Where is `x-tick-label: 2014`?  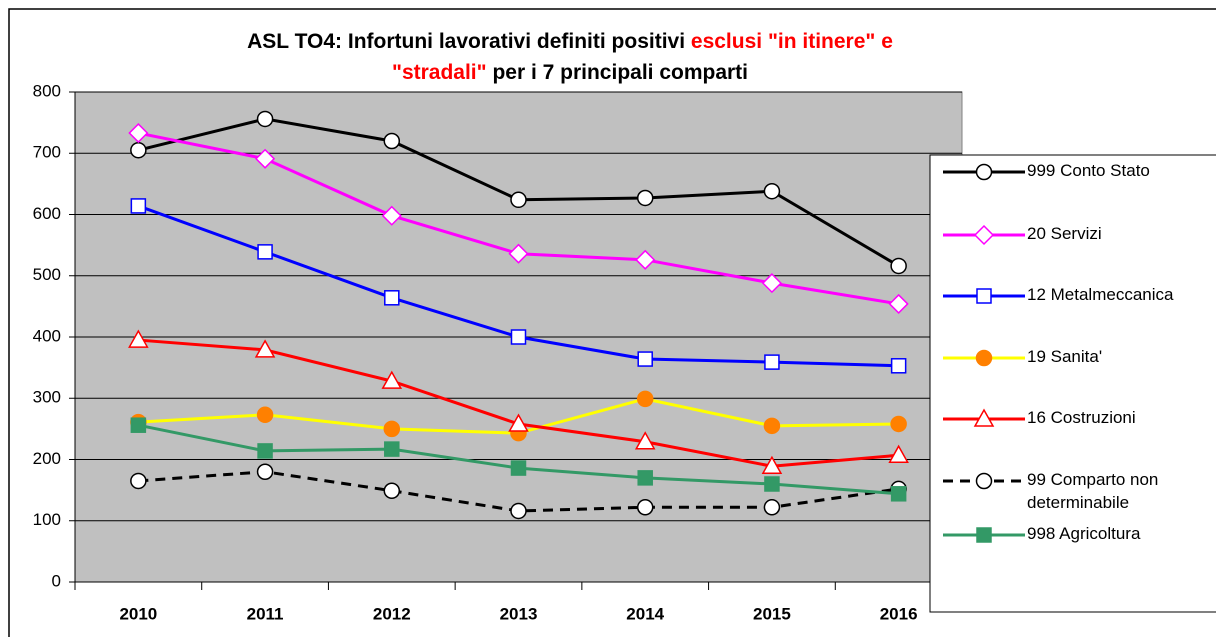 x-tick-label: 2014 is located at coordinates (645, 613).